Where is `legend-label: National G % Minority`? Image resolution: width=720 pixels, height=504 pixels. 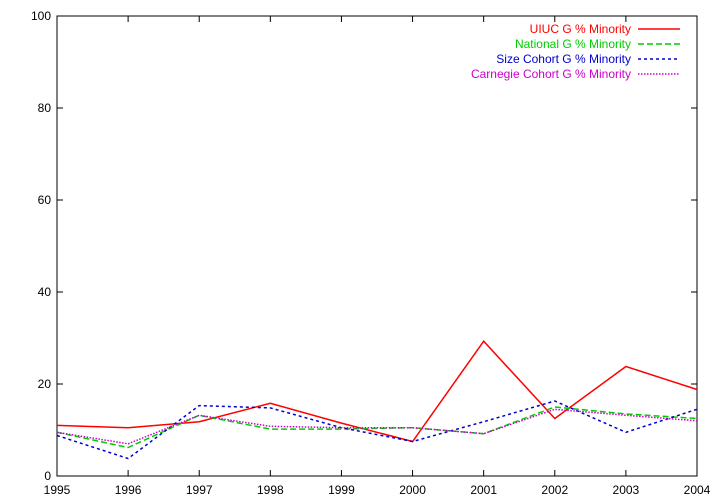
legend-label: National G % Minority is located at coordinates (573, 44).